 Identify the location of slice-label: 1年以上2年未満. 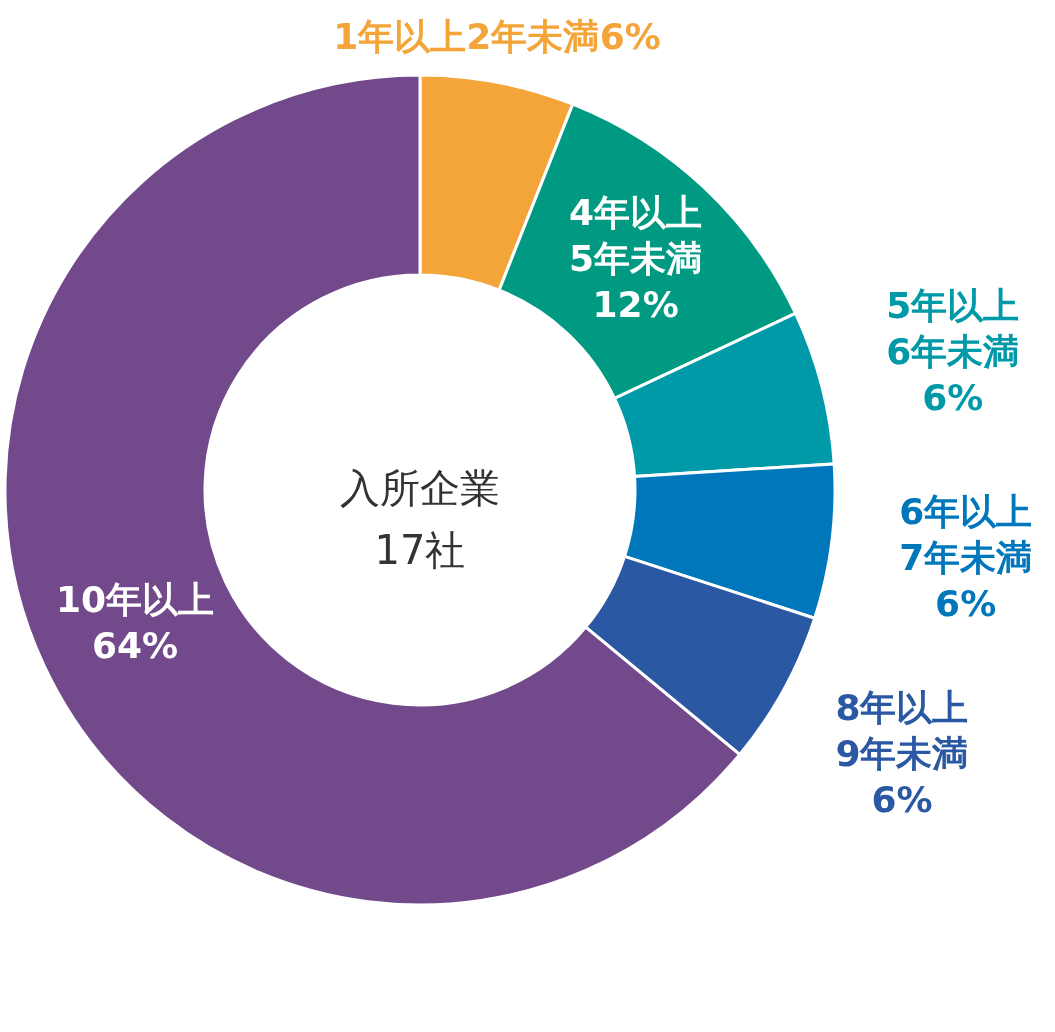
(466, 37).